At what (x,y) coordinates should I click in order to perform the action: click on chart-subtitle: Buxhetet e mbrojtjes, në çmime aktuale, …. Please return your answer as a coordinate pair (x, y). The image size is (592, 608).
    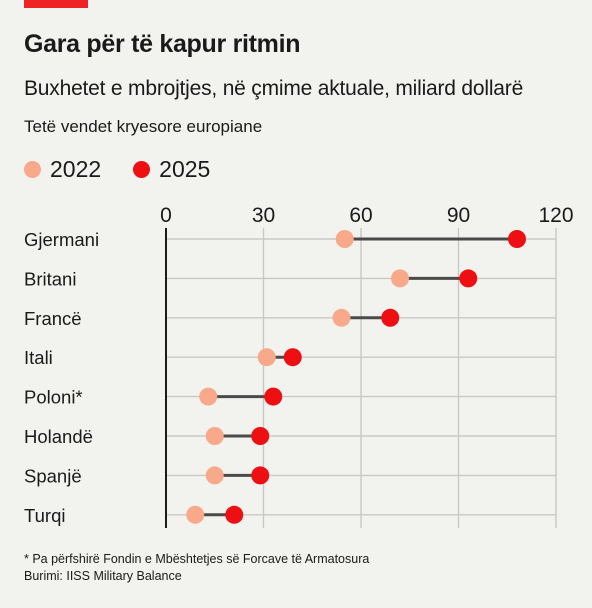
    Looking at the image, I should click on (274, 88).